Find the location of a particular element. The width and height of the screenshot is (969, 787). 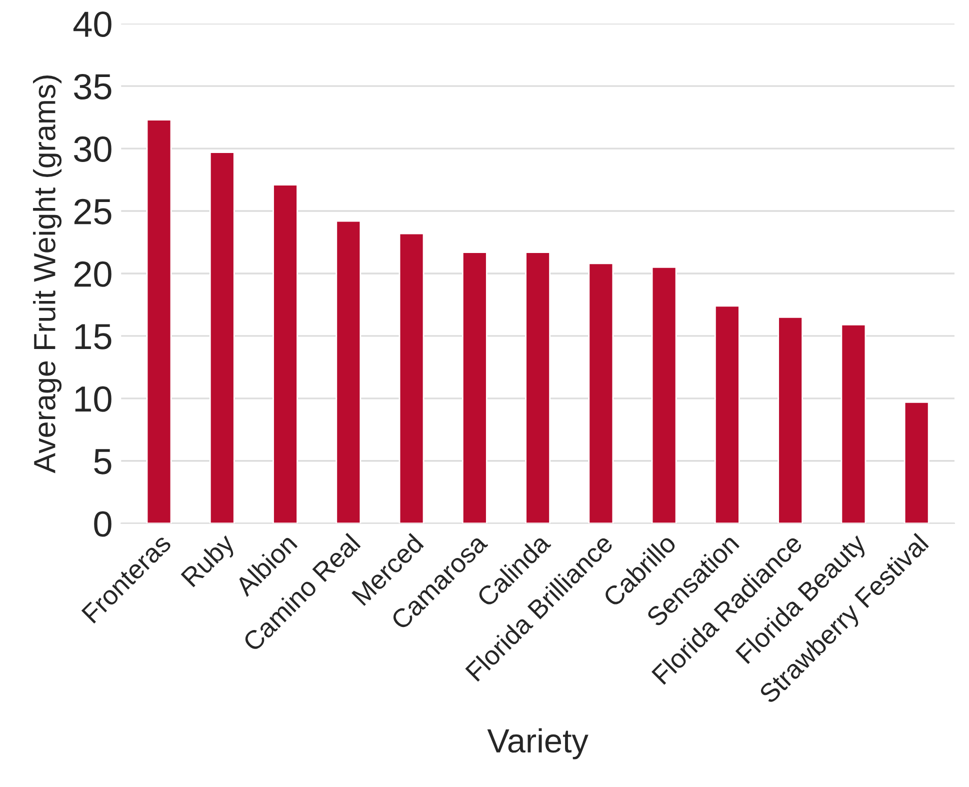

y-tick-label: 15 is located at coordinates (93, 337).